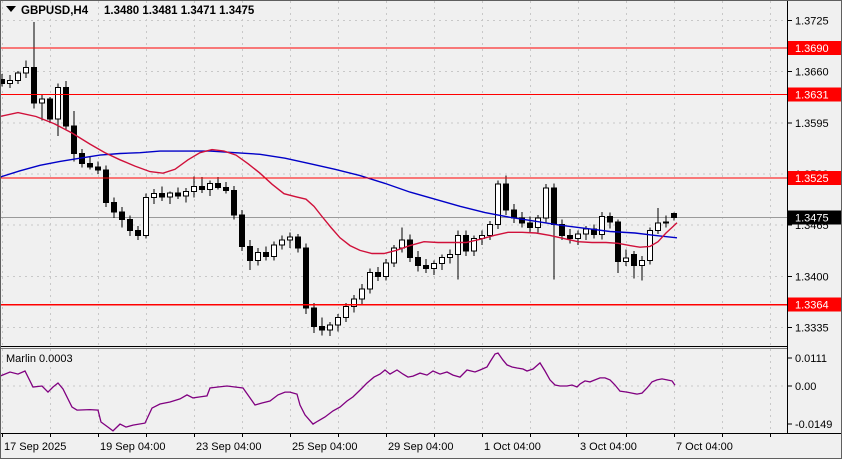 The height and width of the screenshot is (459, 842). What do you see at coordinates (39, 359) in the screenshot?
I see `indicator-name-value: Marlin 0.0003` at bounding box center [39, 359].